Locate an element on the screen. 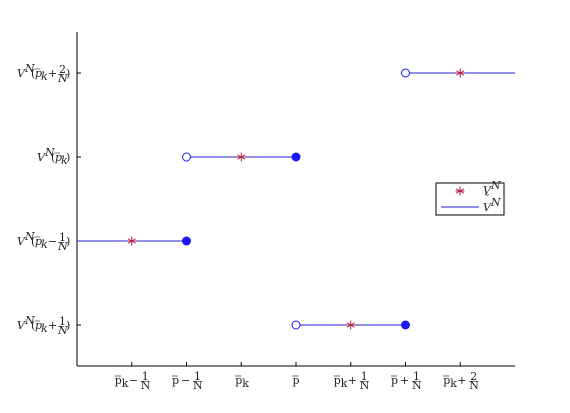 This screenshot has height=413, width=570. y-tick-label-2: V N(pk −1N) is located at coordinates (43, 241).